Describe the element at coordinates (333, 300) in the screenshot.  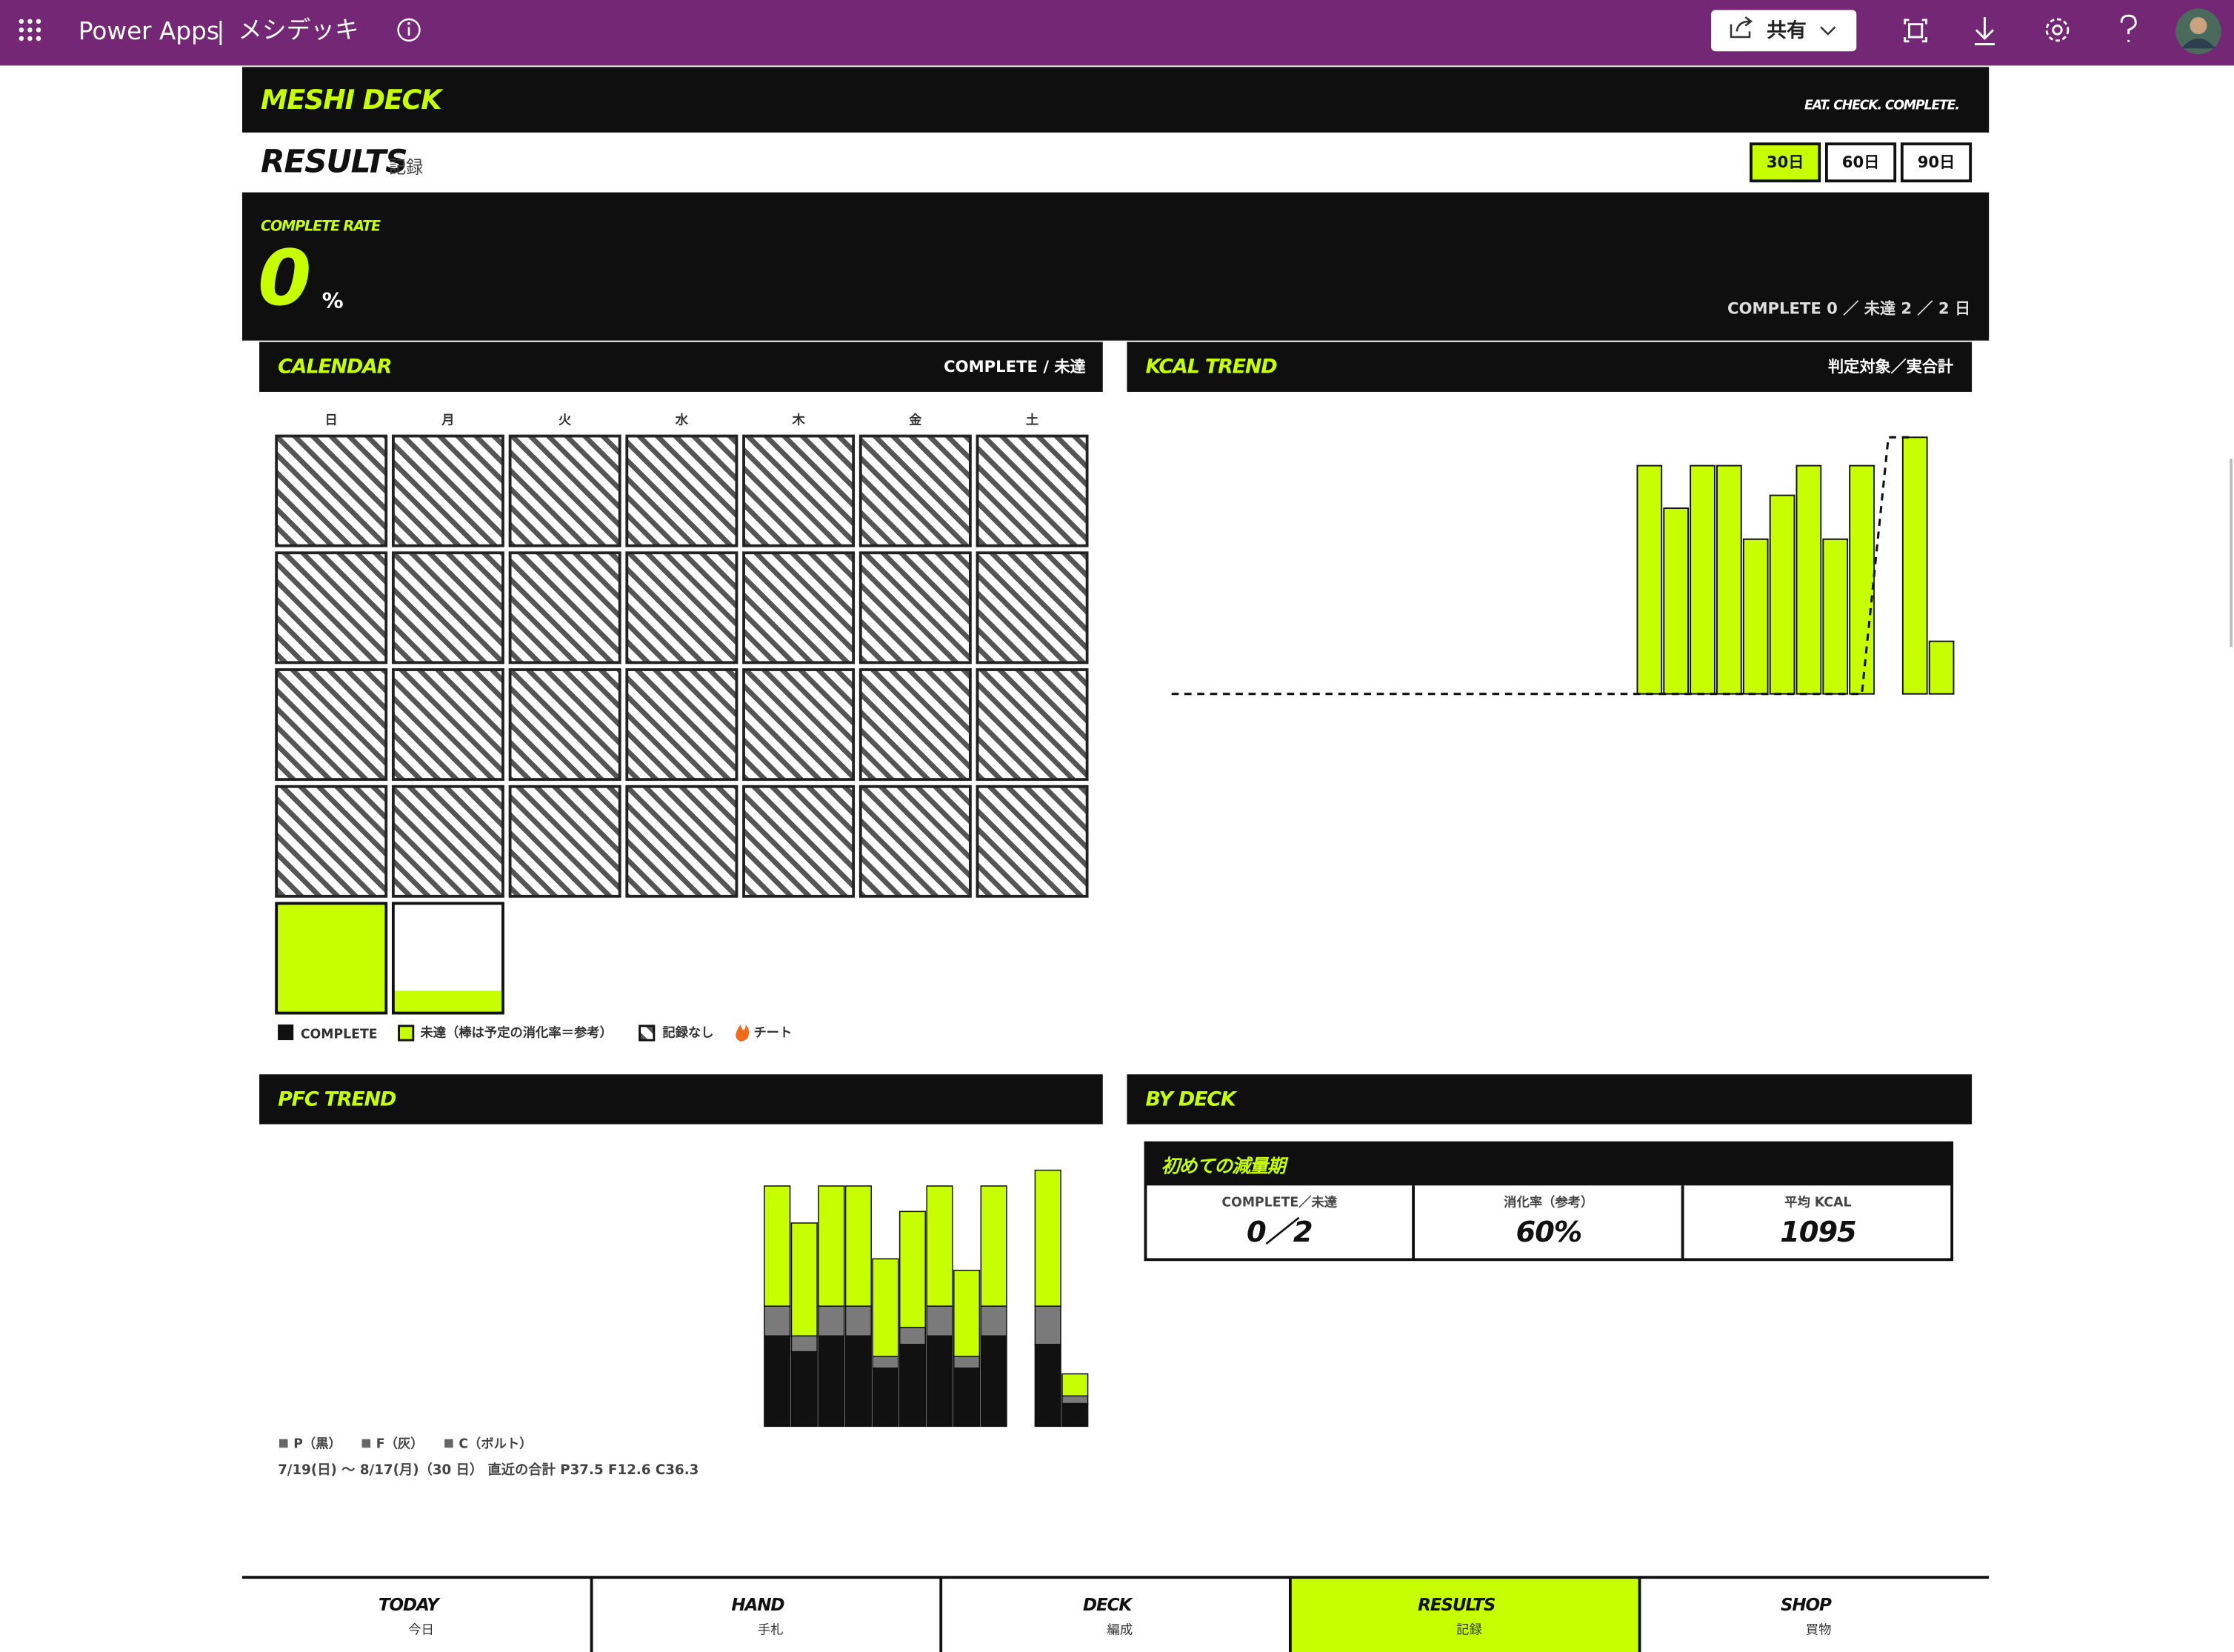
I see `summary-unit: %` at that location.